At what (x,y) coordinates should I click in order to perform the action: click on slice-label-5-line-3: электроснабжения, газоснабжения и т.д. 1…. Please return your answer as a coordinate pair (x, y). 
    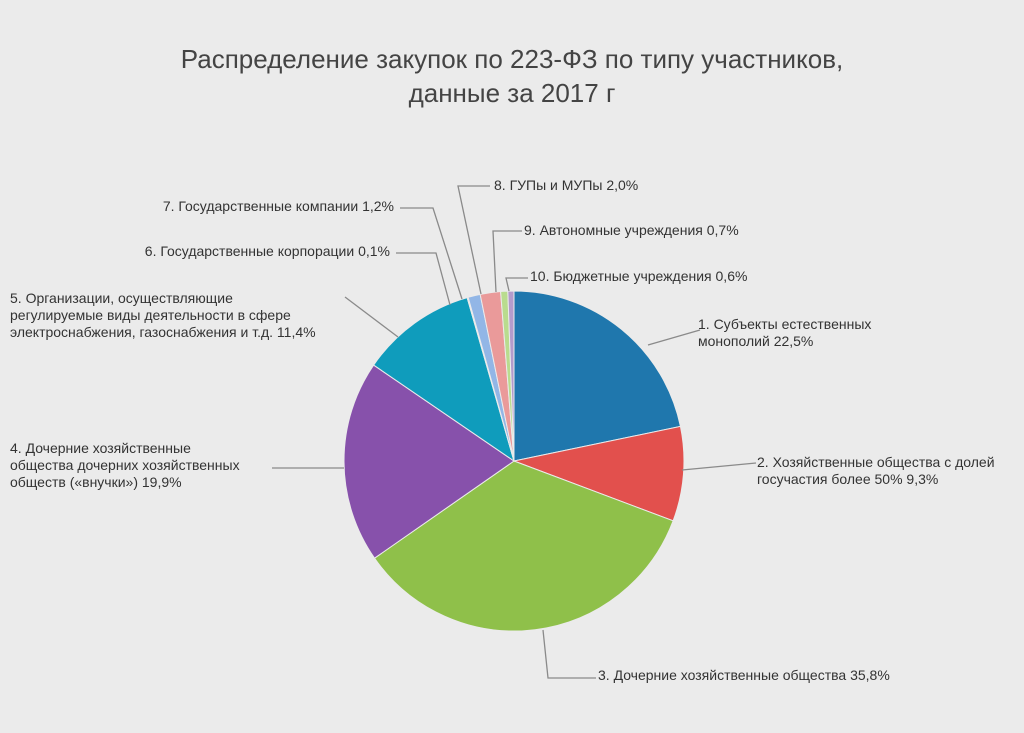
    Looking at the image, I should click on (163, 332).